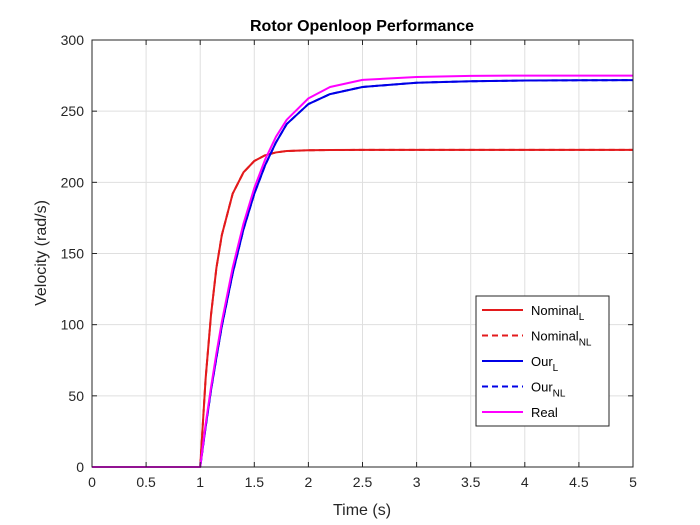 The width and height of the screenshot is (700, 525). I want to click on x-tick-label: 3.5, so click(471, 482).